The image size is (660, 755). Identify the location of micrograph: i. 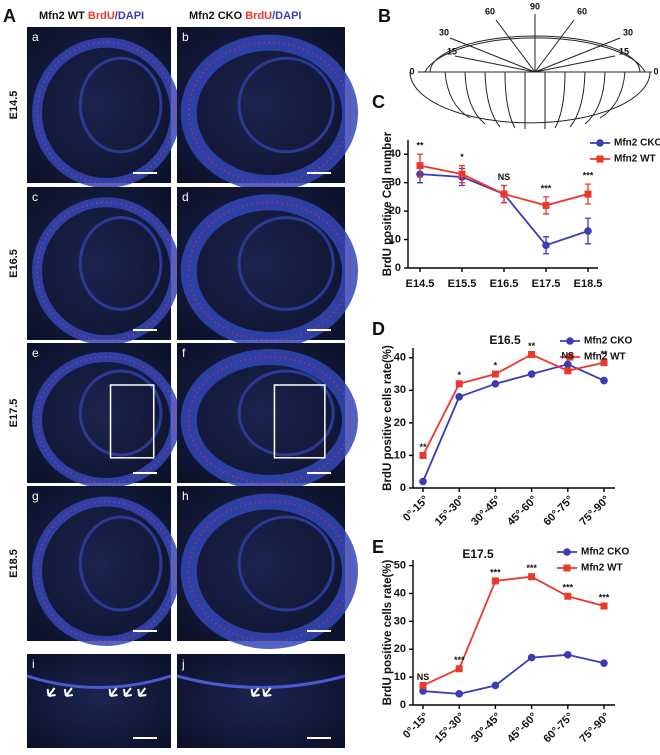
(99, 701).